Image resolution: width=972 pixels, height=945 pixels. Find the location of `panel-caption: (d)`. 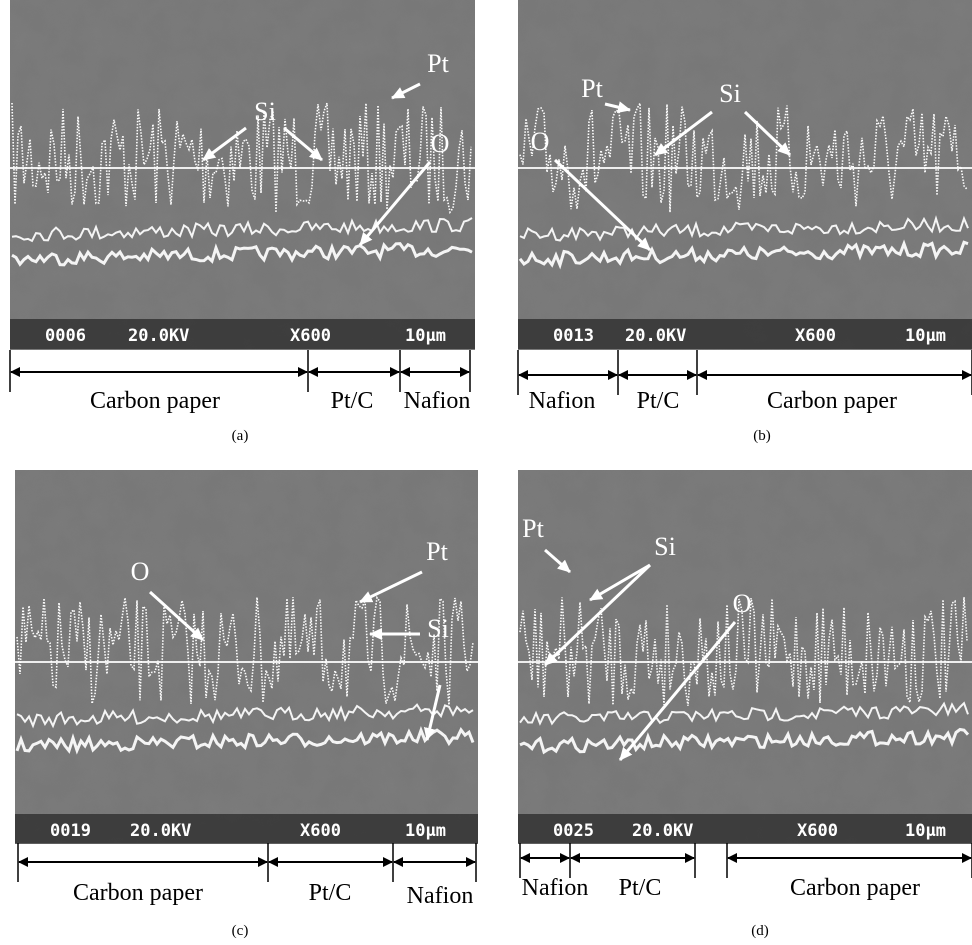

panel-caption: (d) is located at coordinates (760, 931).